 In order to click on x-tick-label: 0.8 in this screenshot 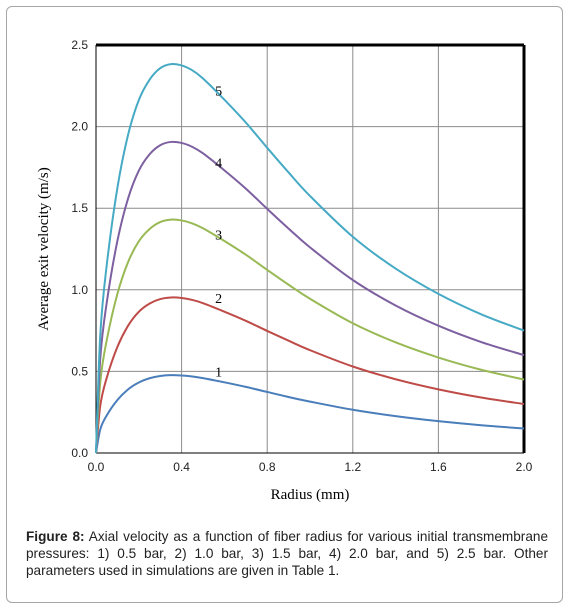, I will do `click(267, 467)`.